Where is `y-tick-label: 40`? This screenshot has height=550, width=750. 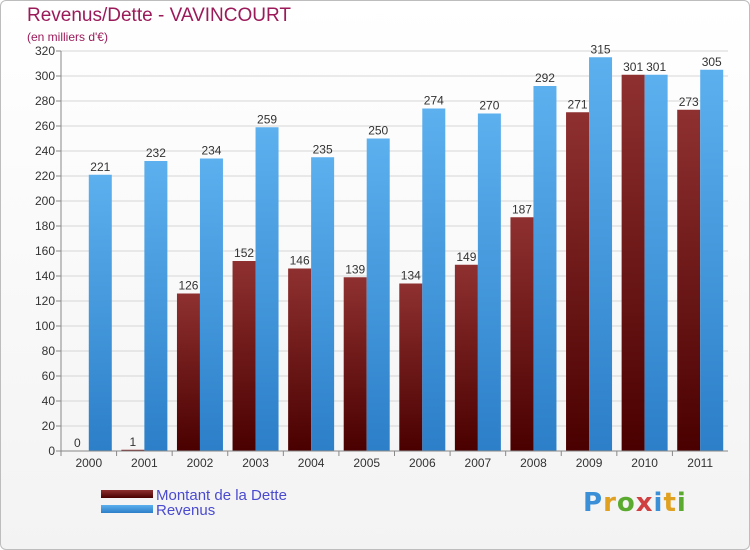 y-tick-label: 40 is located at coordinates (49, 401).